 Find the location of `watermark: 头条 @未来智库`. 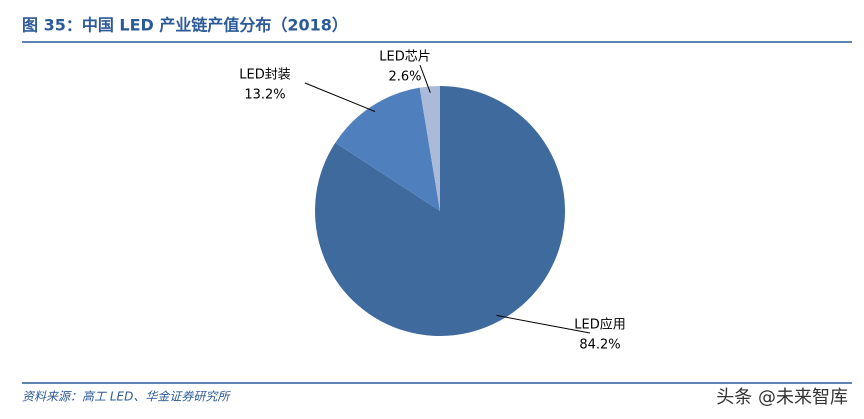

watermark: 头条 @未来智库 is located at coordinates (782, 397).